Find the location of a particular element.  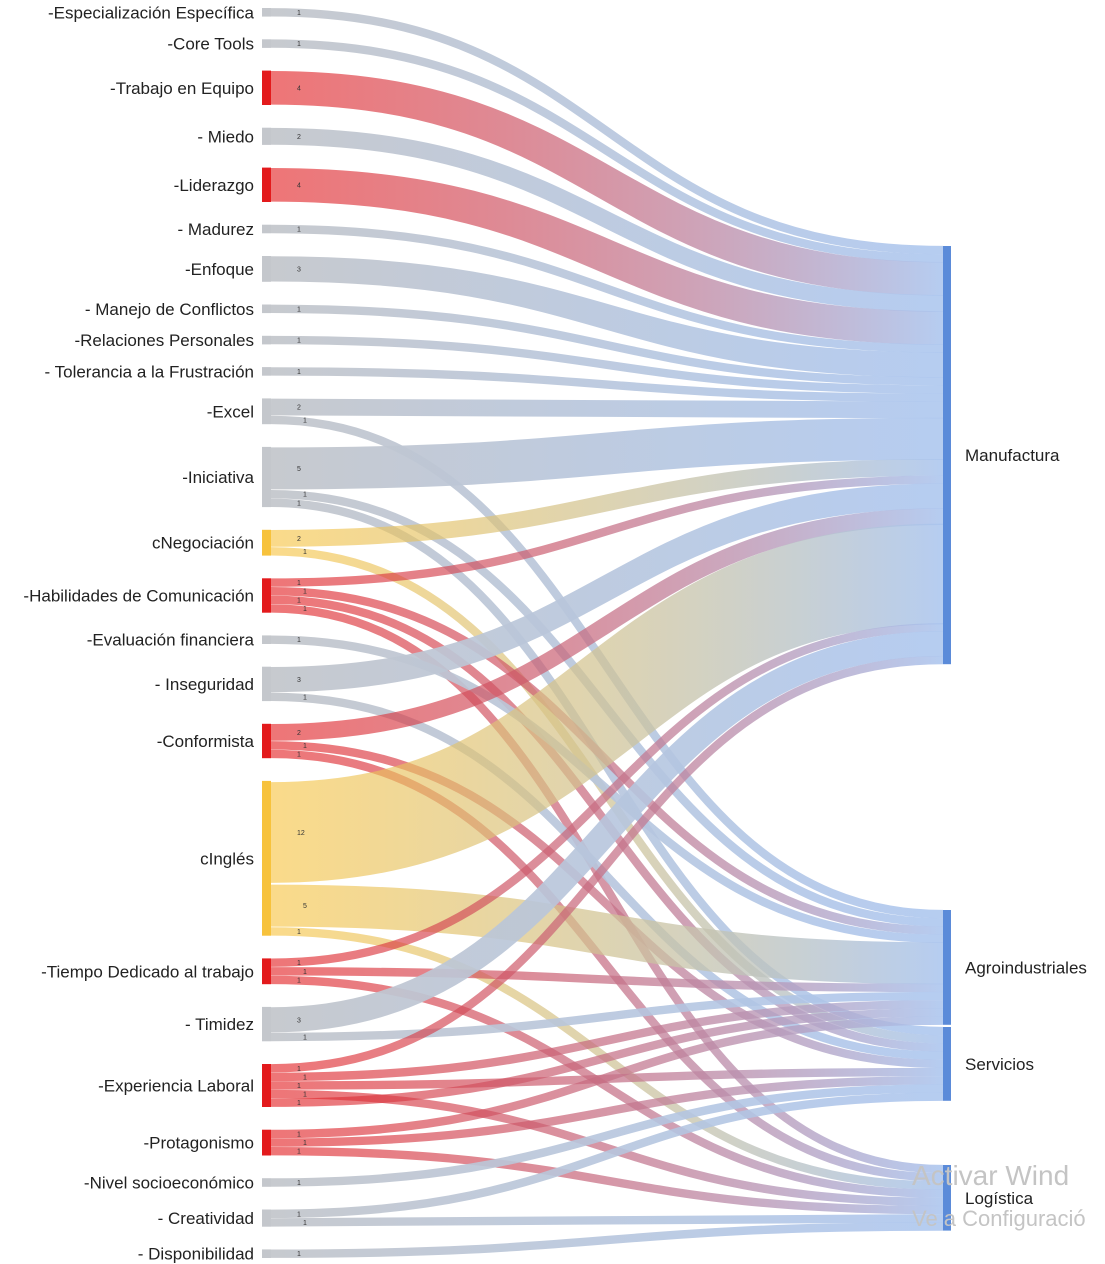

node-logistica is located at coordinates (947, 1198).